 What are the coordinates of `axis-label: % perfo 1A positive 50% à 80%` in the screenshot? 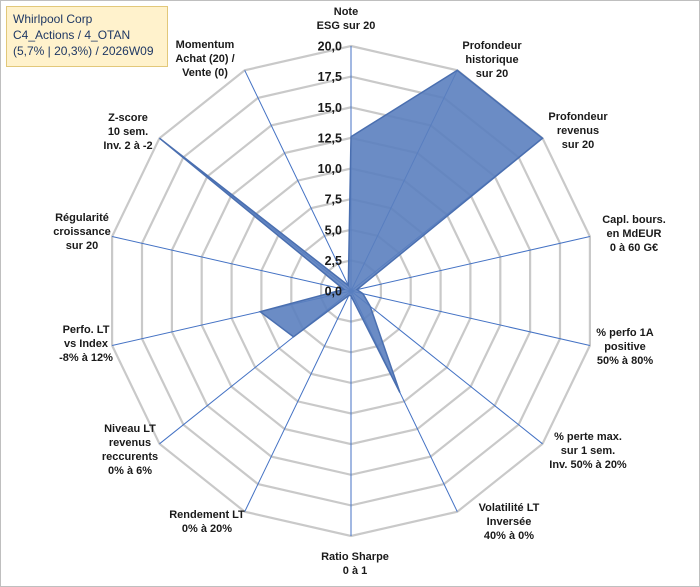 It's located at (625, 347).